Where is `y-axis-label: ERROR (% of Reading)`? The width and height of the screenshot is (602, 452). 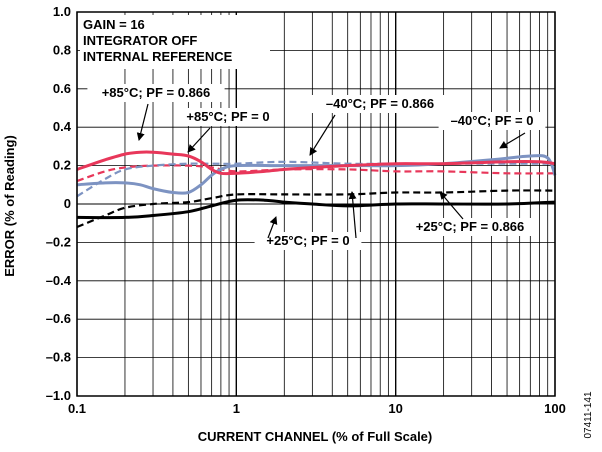 y-axis-label: ERROR (% of Reading) is located at coordinates (9, 206).